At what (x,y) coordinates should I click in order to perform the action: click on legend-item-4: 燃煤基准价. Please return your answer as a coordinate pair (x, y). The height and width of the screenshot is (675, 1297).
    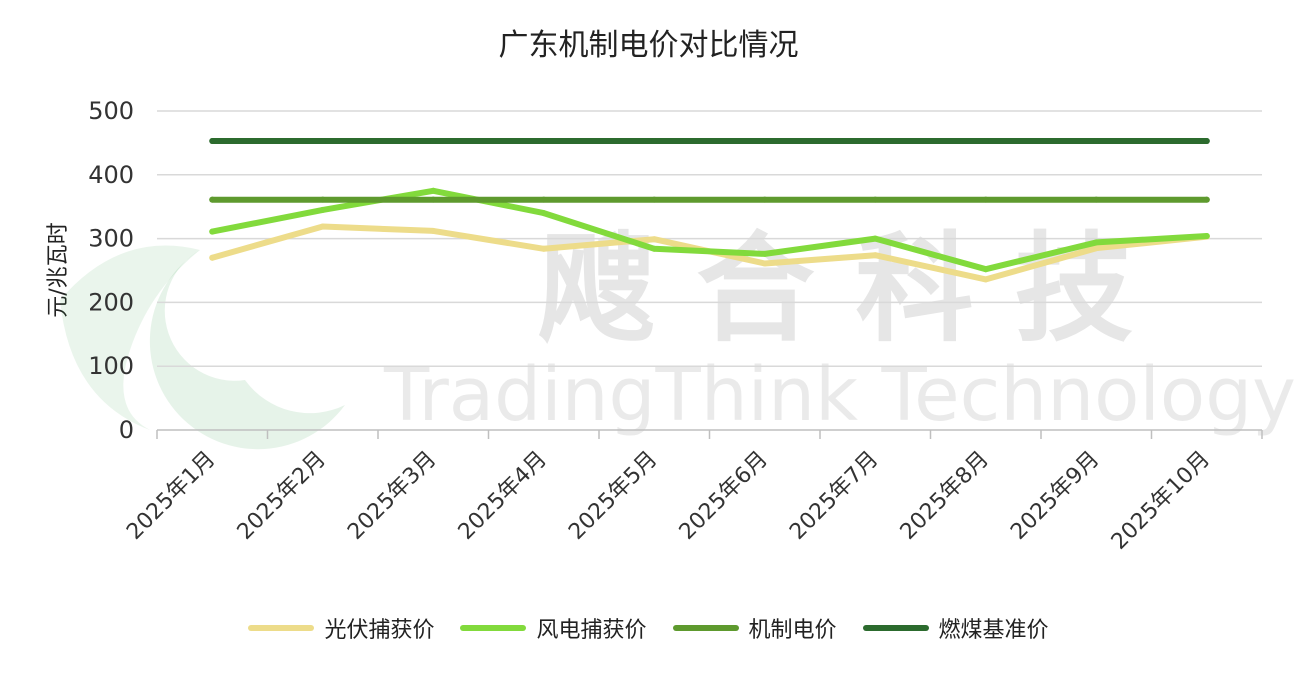
    Looking at the image, I should click on (955, 628).